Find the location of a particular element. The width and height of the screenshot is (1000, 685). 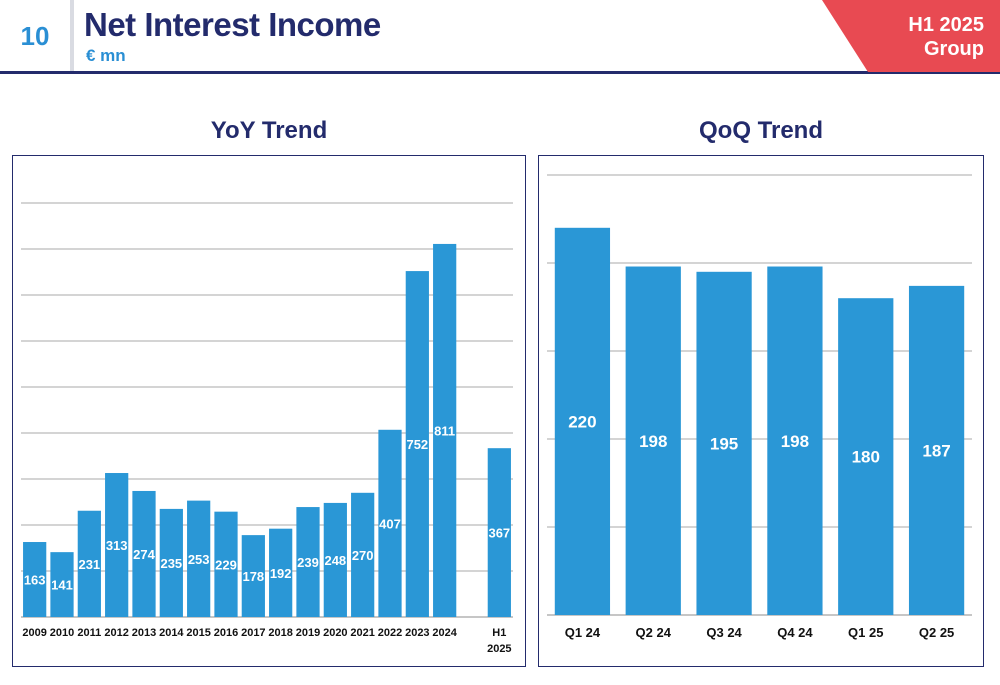

yoy-data-label: 192 is located at coordinates (281, 573).